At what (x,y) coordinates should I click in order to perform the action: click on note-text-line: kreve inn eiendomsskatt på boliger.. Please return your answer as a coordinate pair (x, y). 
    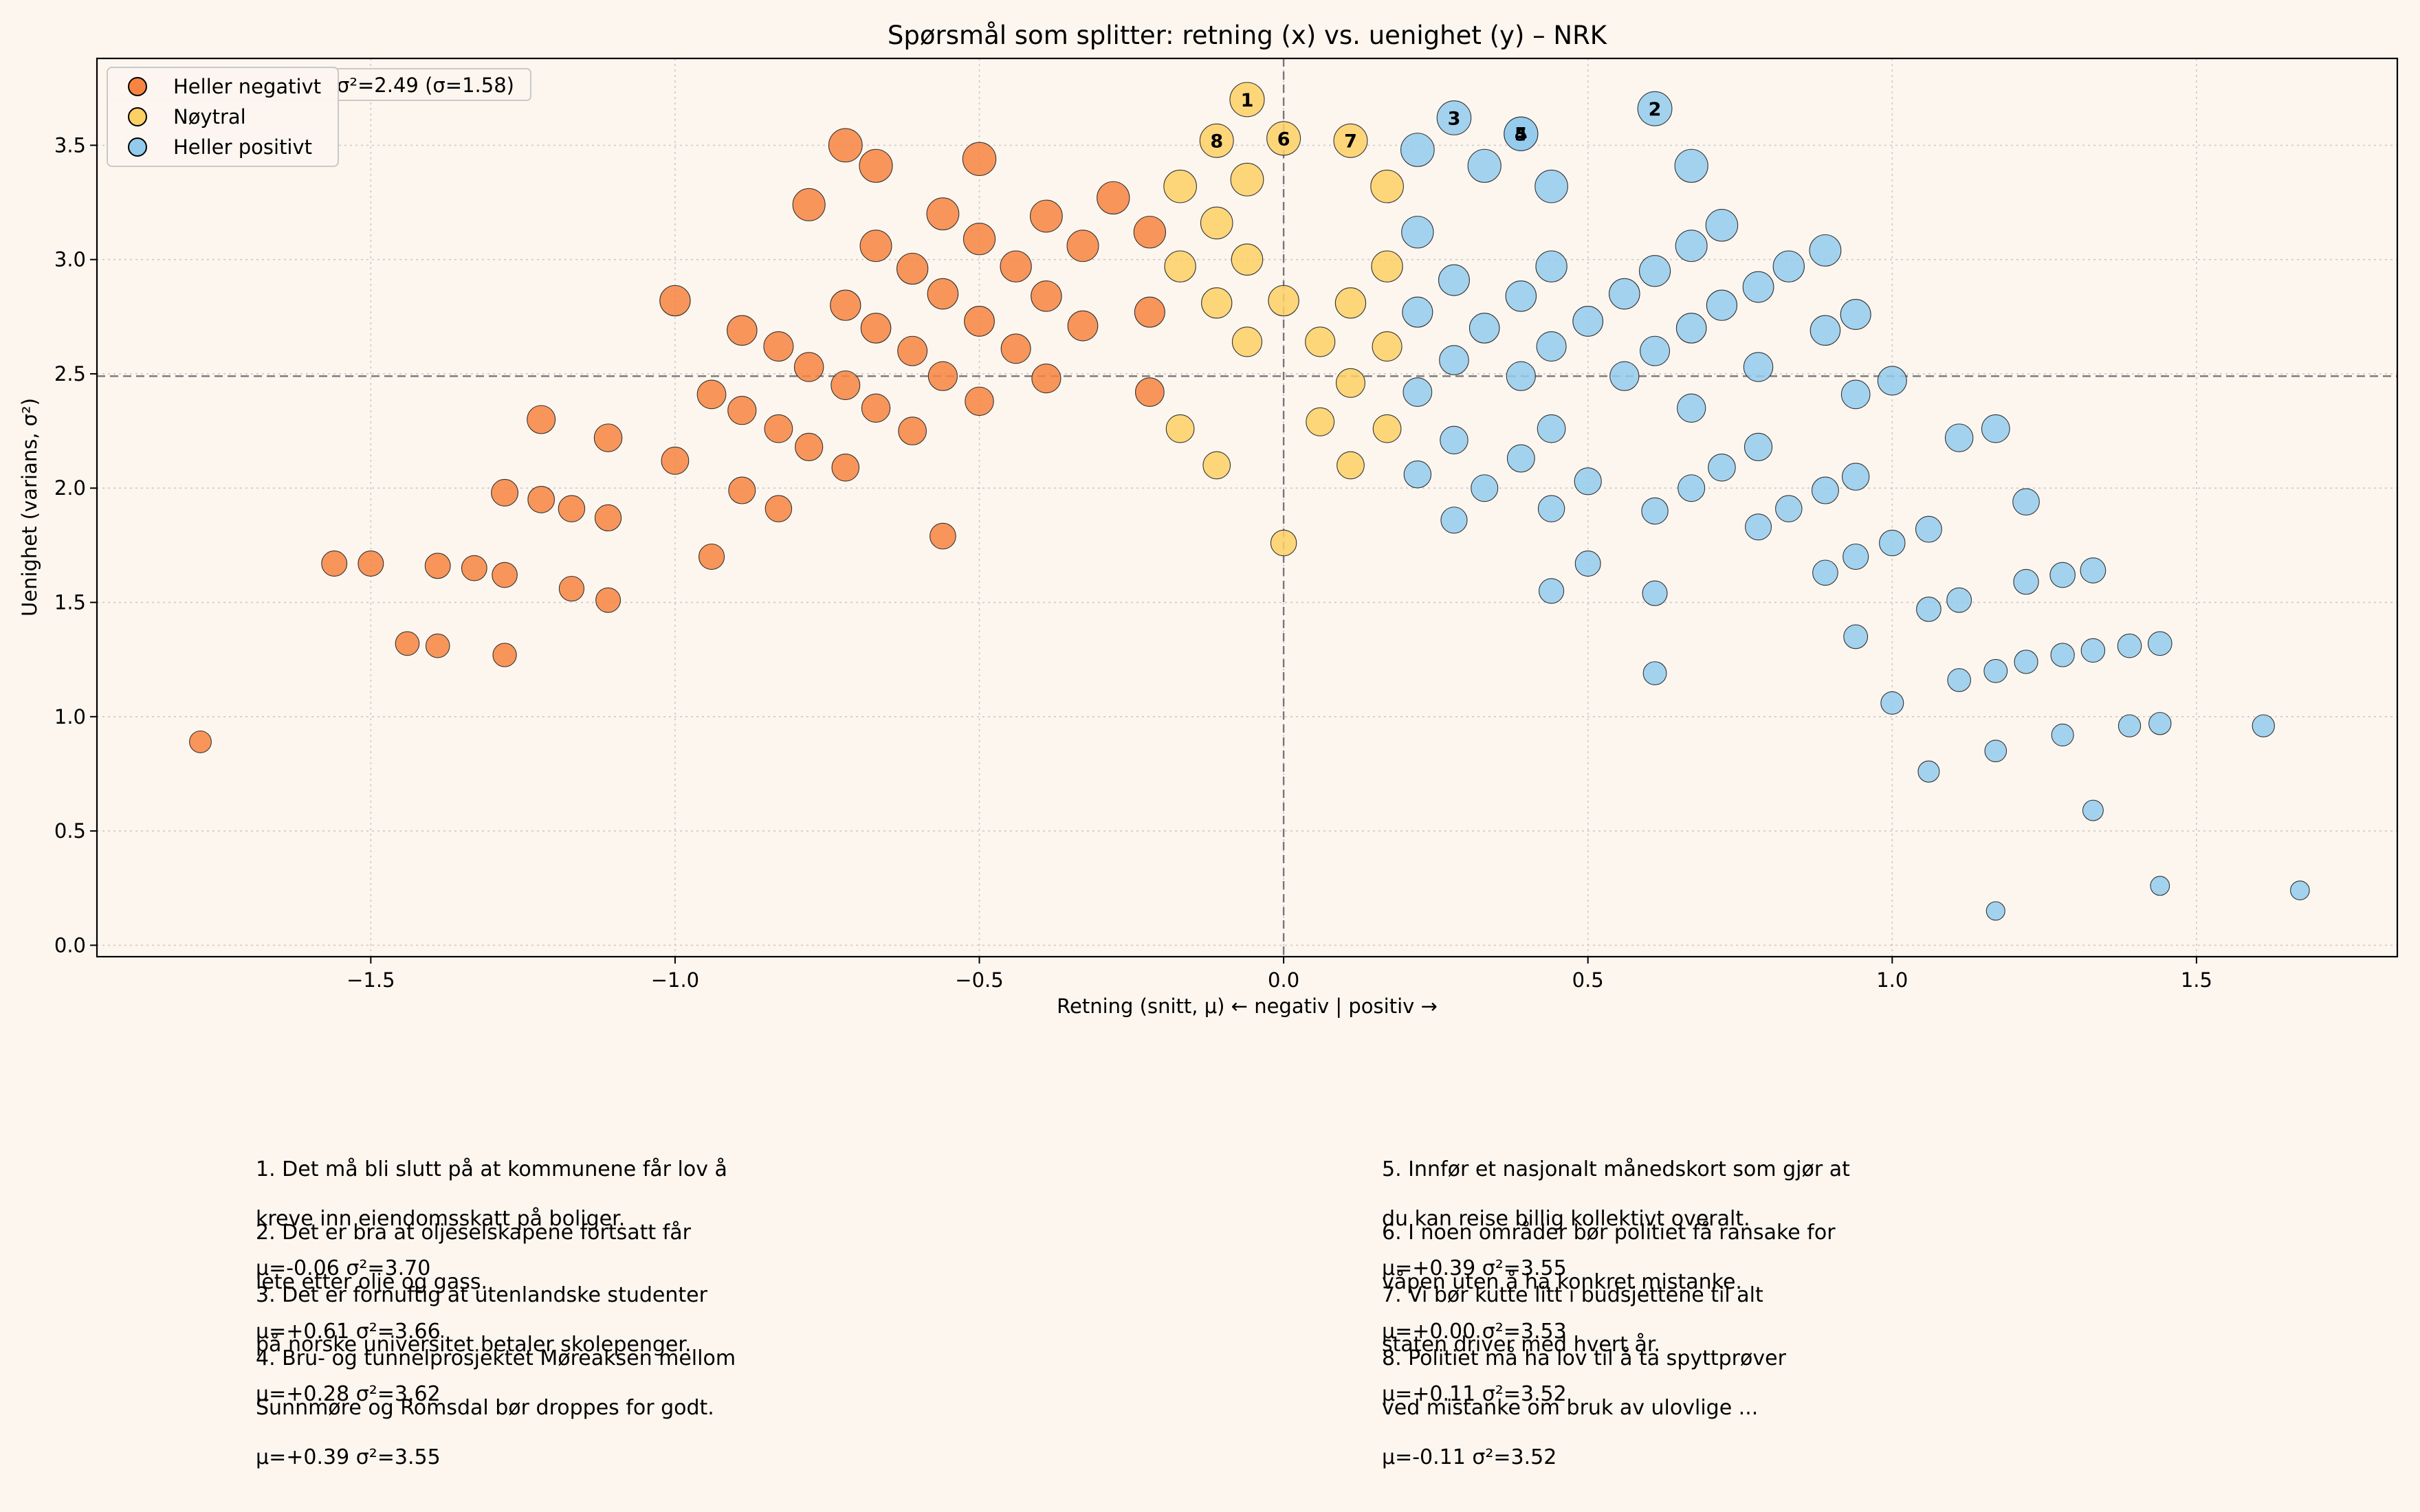
    Looking at the image, I should click on (441, 1219).